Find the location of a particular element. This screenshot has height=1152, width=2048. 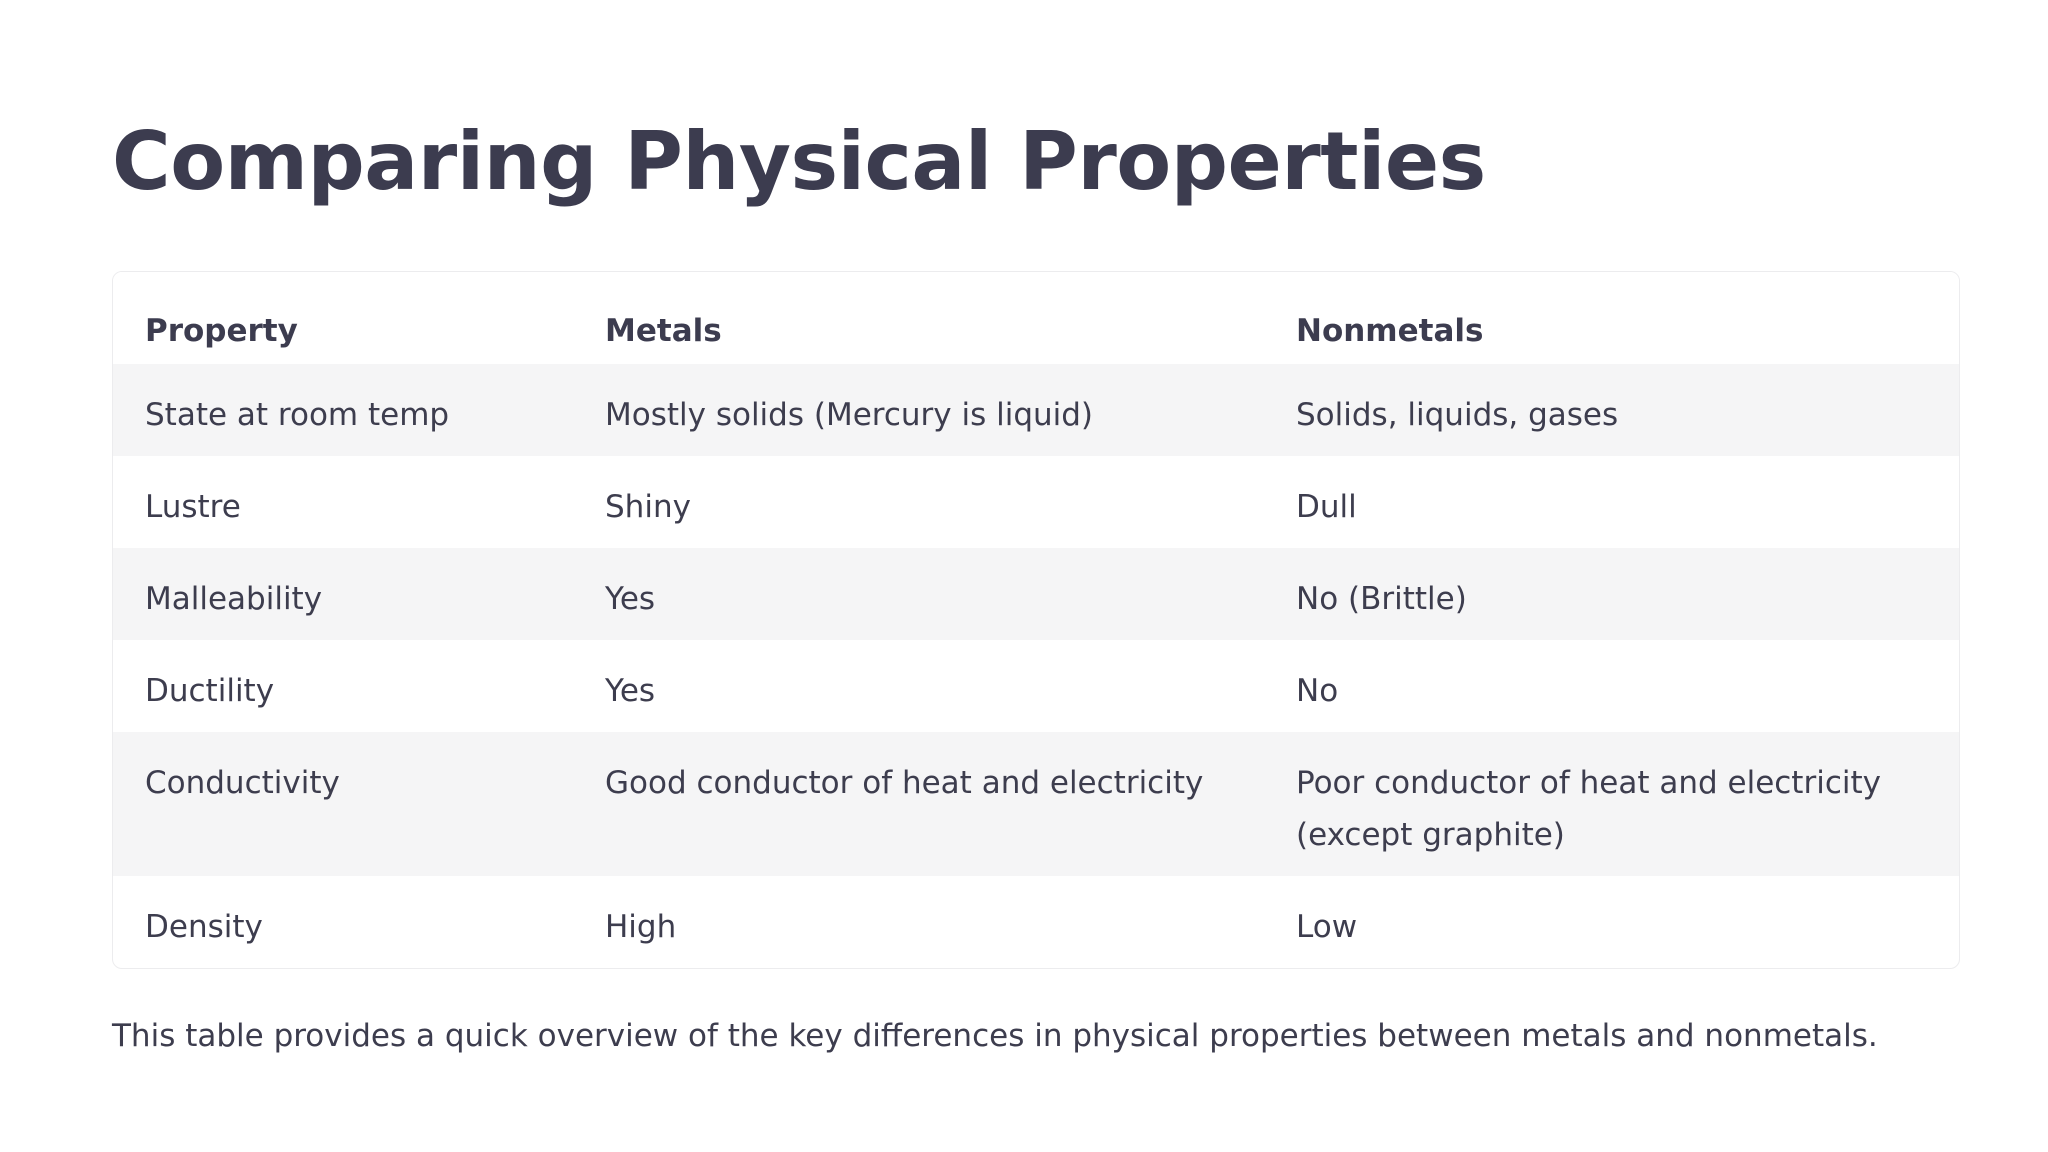

table-row: Density High Low is located at coordinates (1036, 922).